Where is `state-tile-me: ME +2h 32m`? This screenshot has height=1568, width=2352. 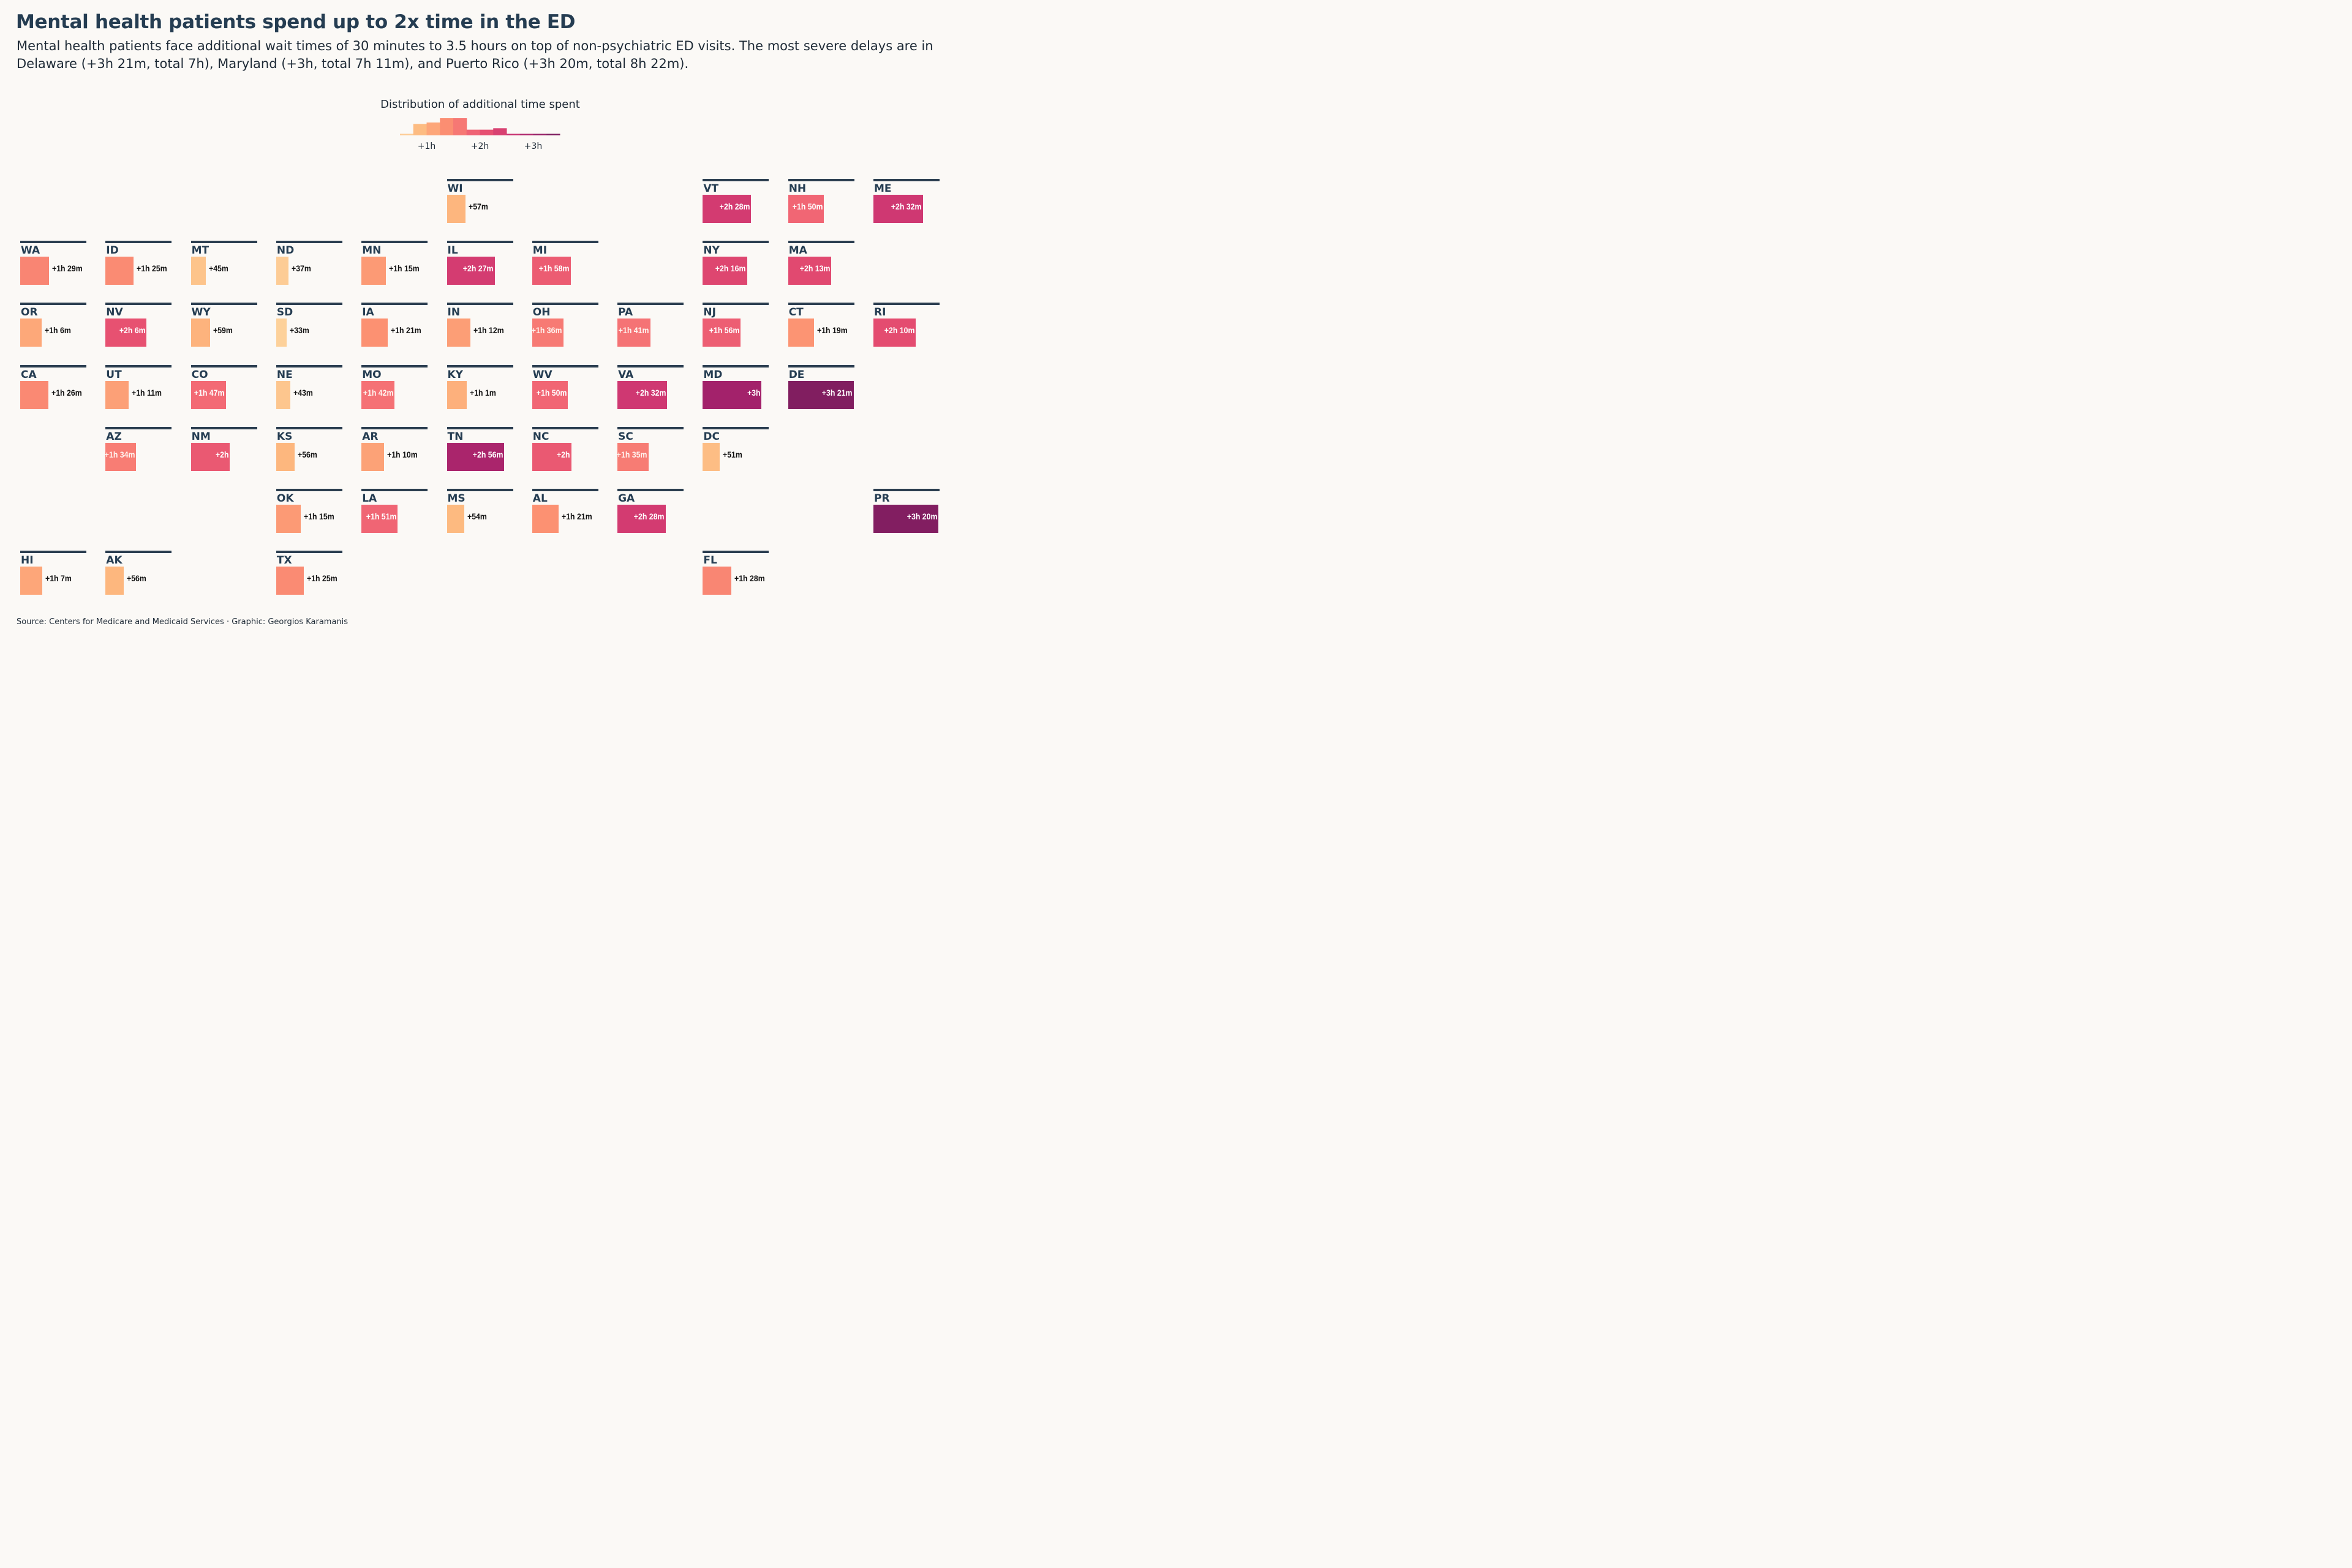
state-tile-me: ME +2h 32m is located at coordinates (907, 204).